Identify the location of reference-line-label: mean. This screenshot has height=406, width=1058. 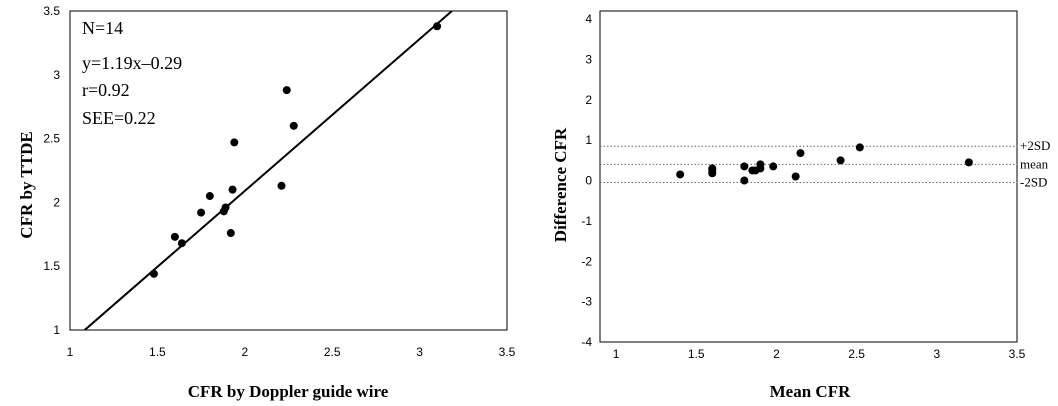
(1034, 163).